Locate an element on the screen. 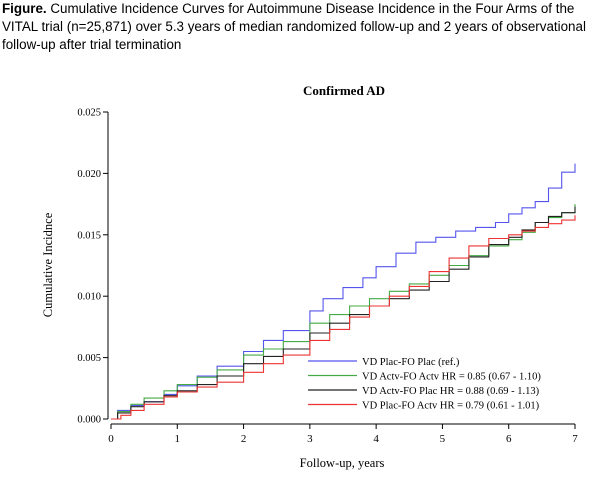 This screenshot has width=601, height=479. y-tick-label: 0.020 is located at coordinates (89, 174).